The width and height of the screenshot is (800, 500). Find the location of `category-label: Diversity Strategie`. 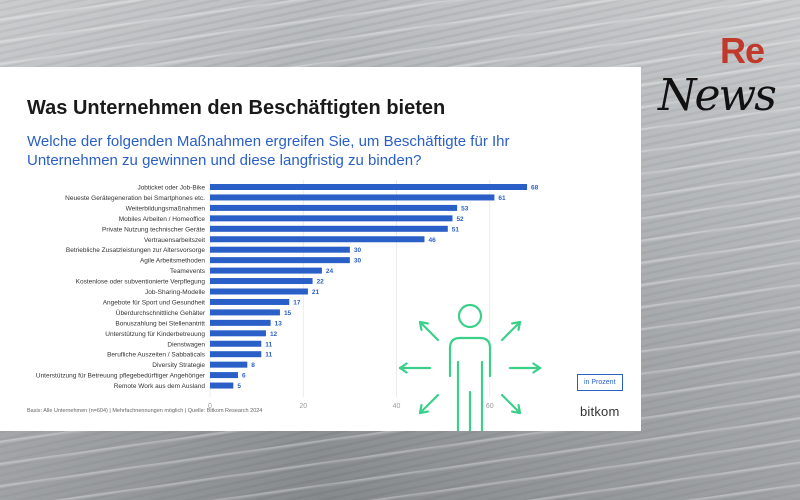

category-label: Diversity Strategie is located at coordinates (178, 365).